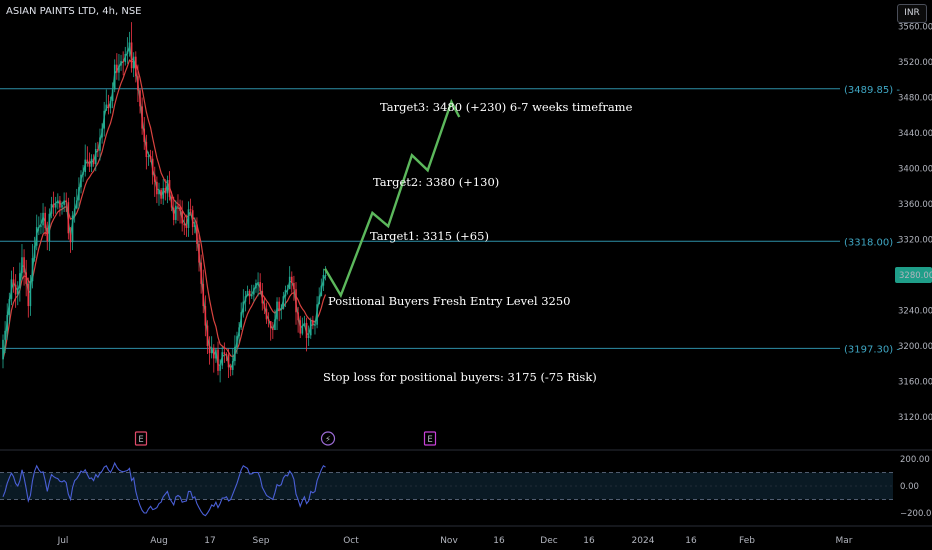  What do you see at coordinates (209, 541) in the screenshot?
I see `x-tick-label: 17` at bounding box center [209, 541].